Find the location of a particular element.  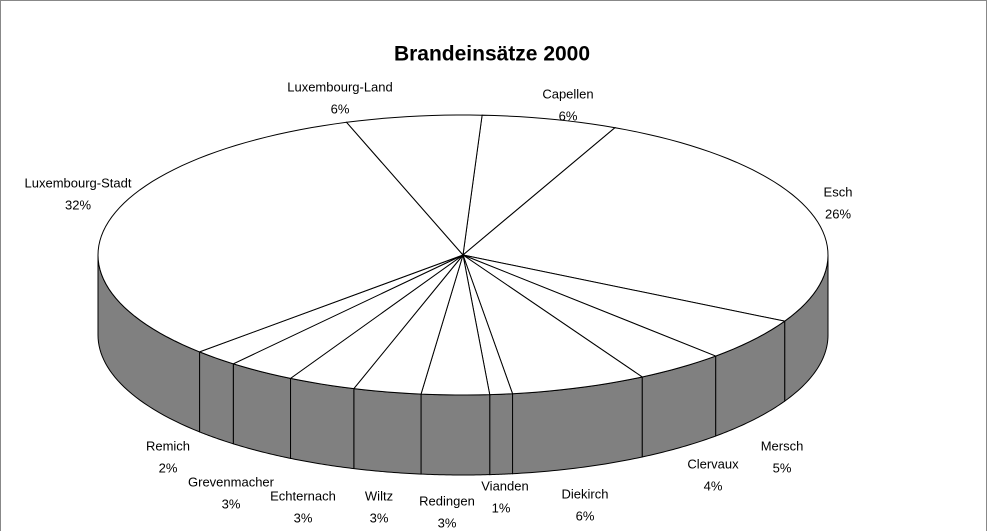

slice-value-label: 2% is located at coordinates (168, 467).